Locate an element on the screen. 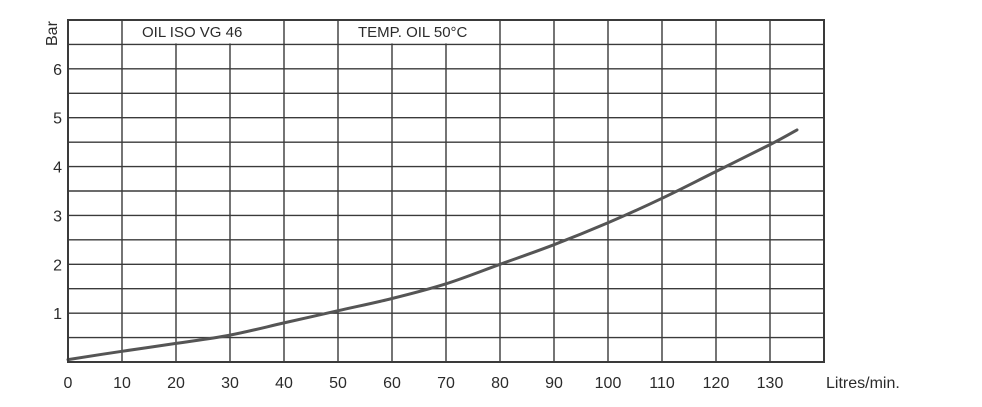 This screenshot has width=982, height=407. x-tick-label: 0 is located at coordinates (68, 383).